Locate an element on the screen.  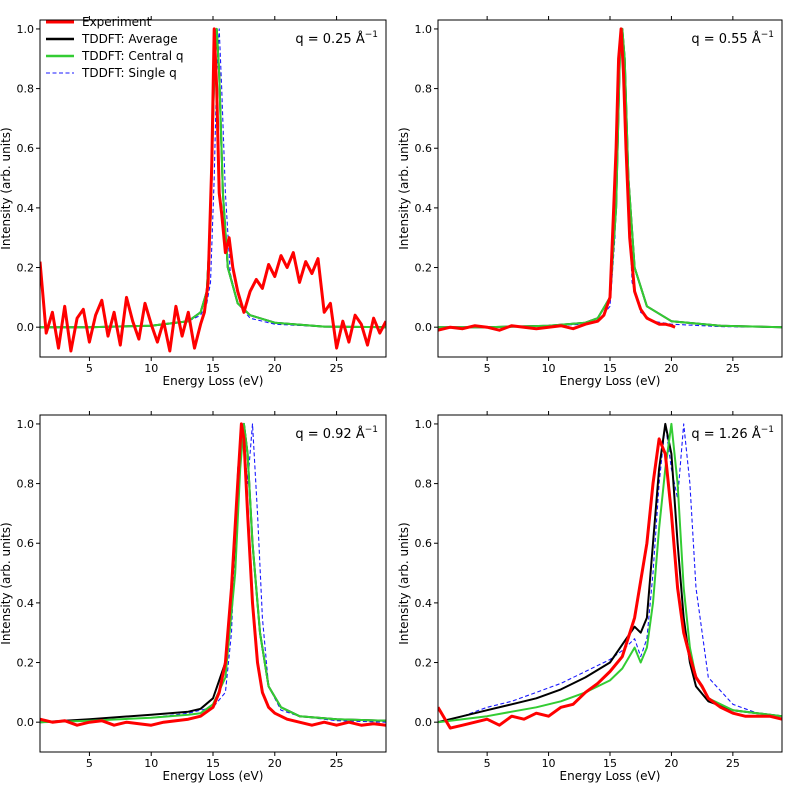
legend-label: Experiment is located at coordinates (117, 22).